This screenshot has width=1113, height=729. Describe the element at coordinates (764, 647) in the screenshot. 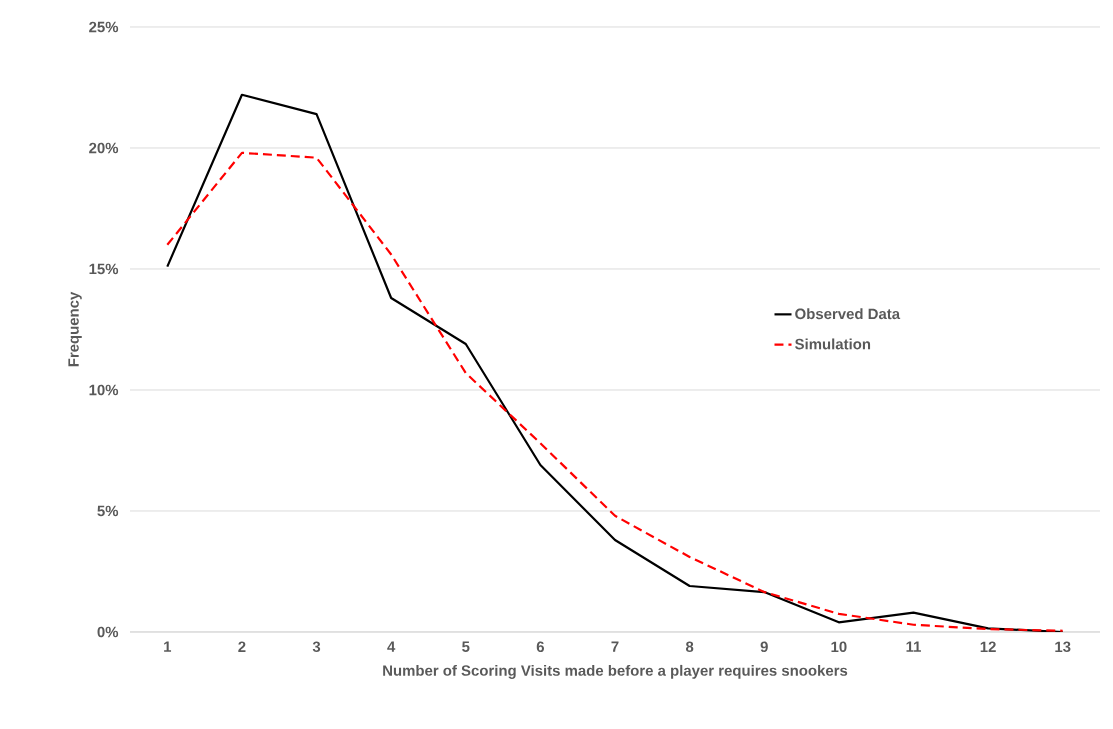

I see `x-tick-label: 9` at that location.